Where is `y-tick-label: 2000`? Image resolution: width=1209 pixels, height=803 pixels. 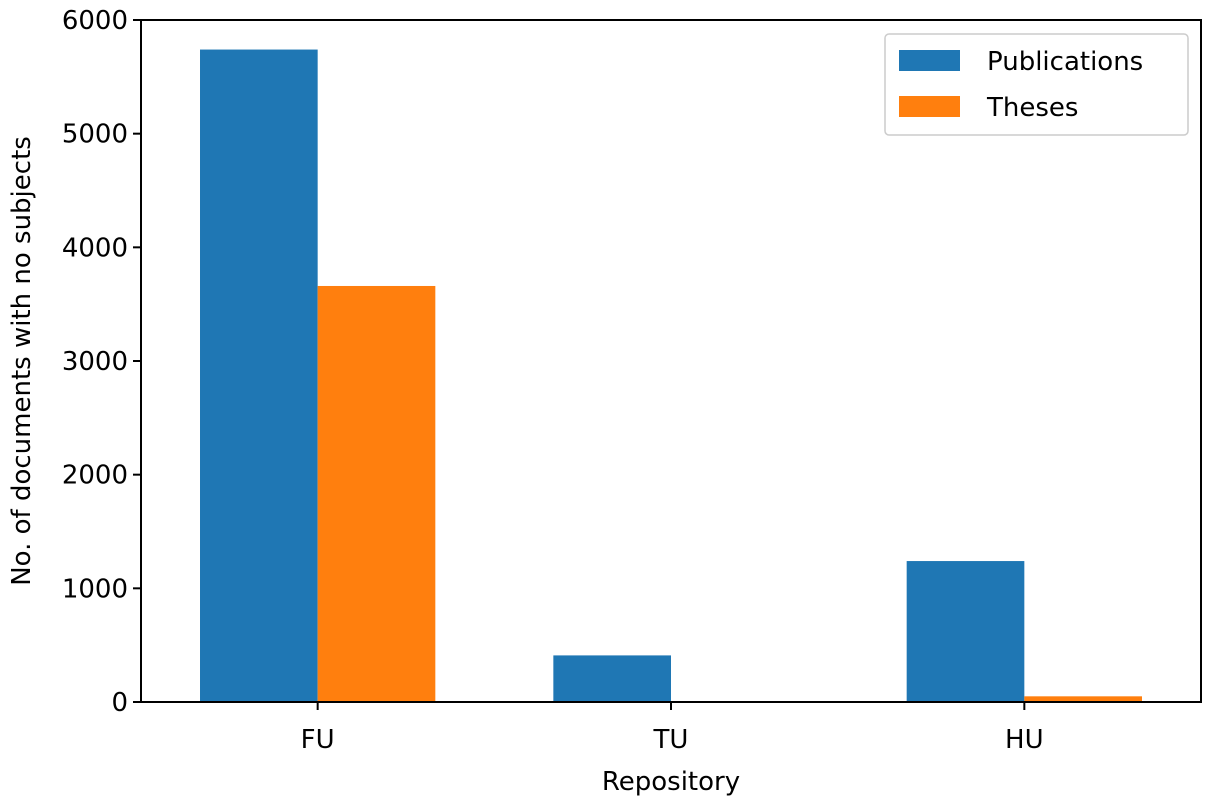
y-tick-label: 2000 is located at coordinates (95, 476).